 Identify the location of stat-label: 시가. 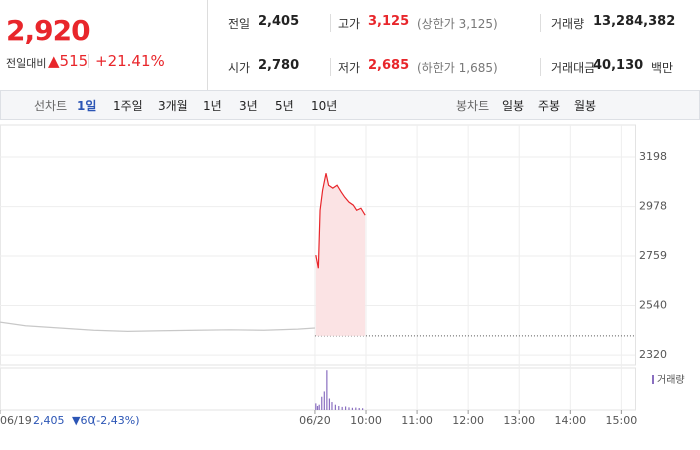
(239, 68).